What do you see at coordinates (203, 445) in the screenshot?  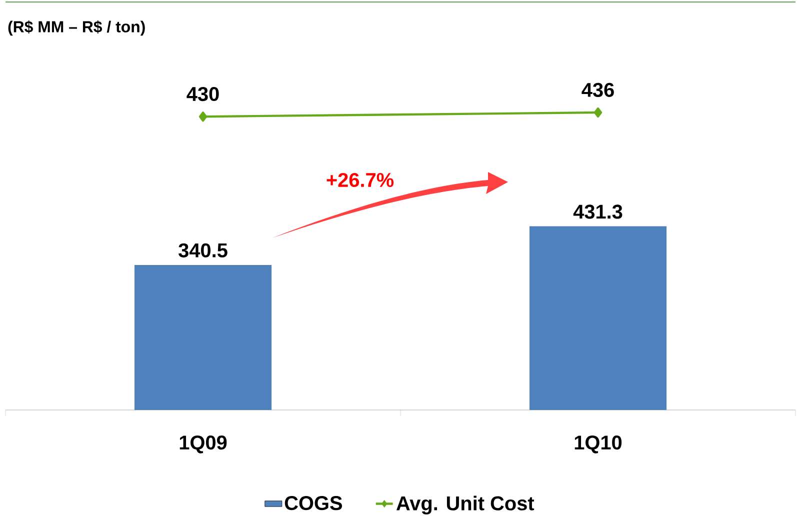 I see `x-tick-label: 1Q09` at bounding box center [203, 445].